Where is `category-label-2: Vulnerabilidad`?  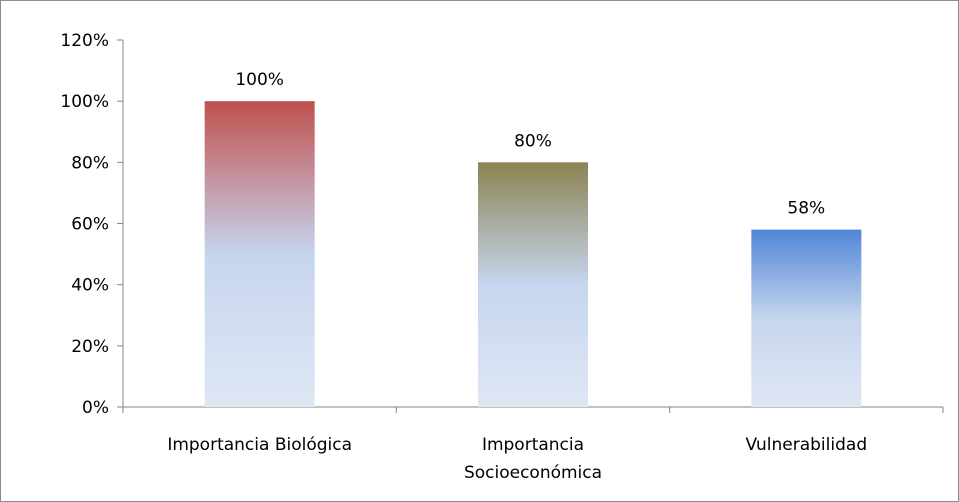
category-label-2: Vulnerabilidad is located at coordinates (807, 445).